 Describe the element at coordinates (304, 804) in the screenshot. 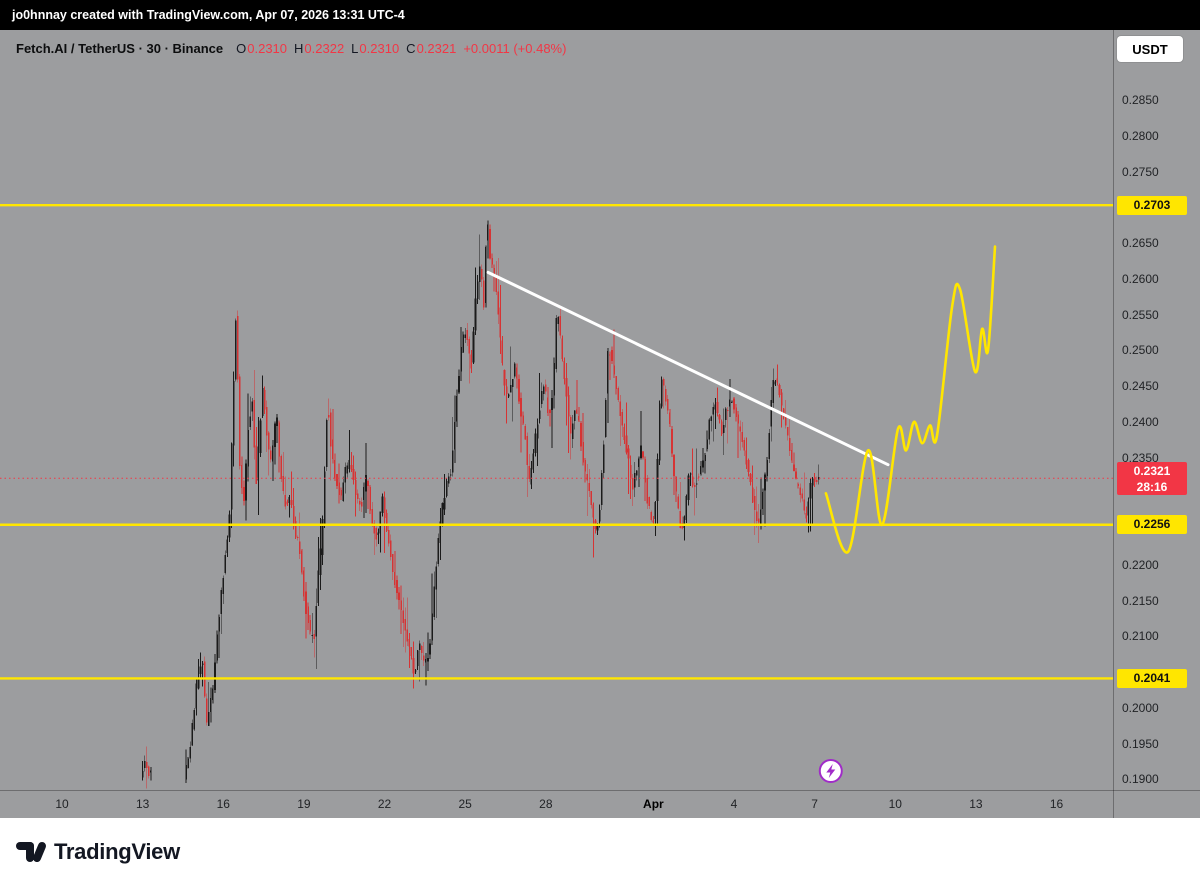

I see `time-tick: 19` at that location.